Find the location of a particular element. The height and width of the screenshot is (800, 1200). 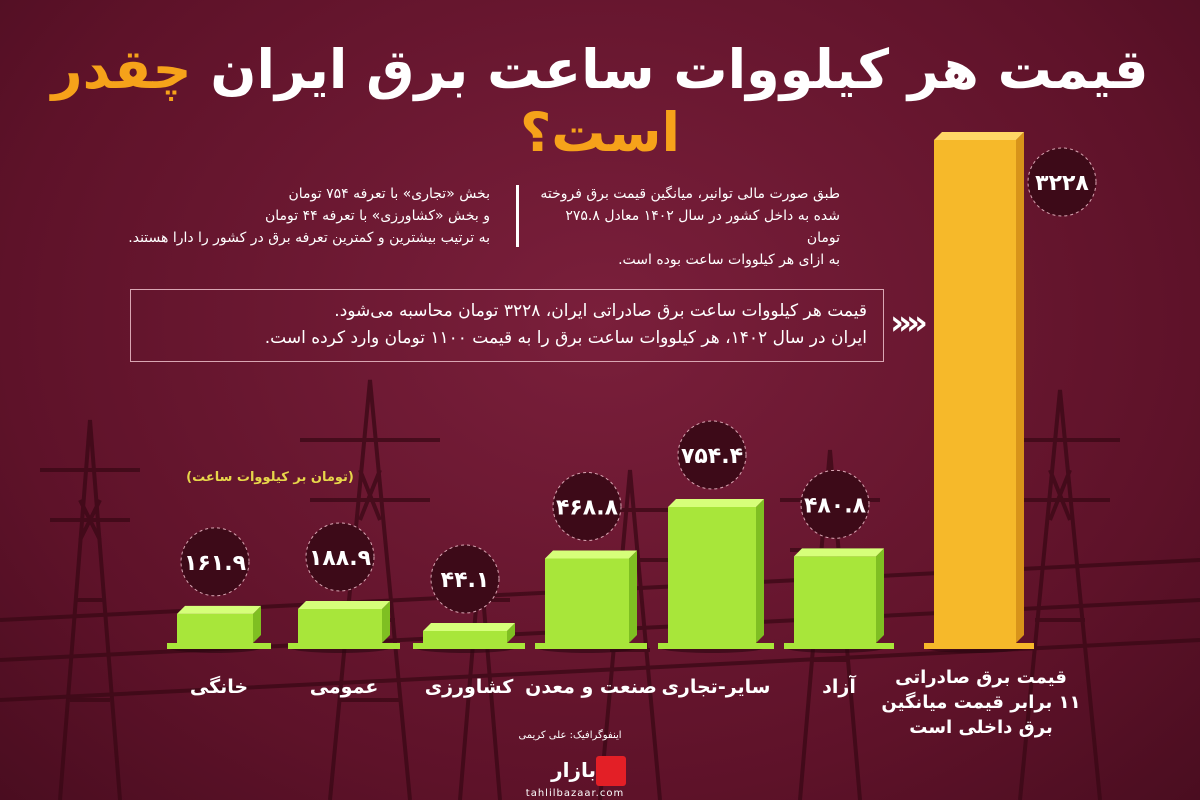

bar-side-commercial is located at coordinates (760, 571).